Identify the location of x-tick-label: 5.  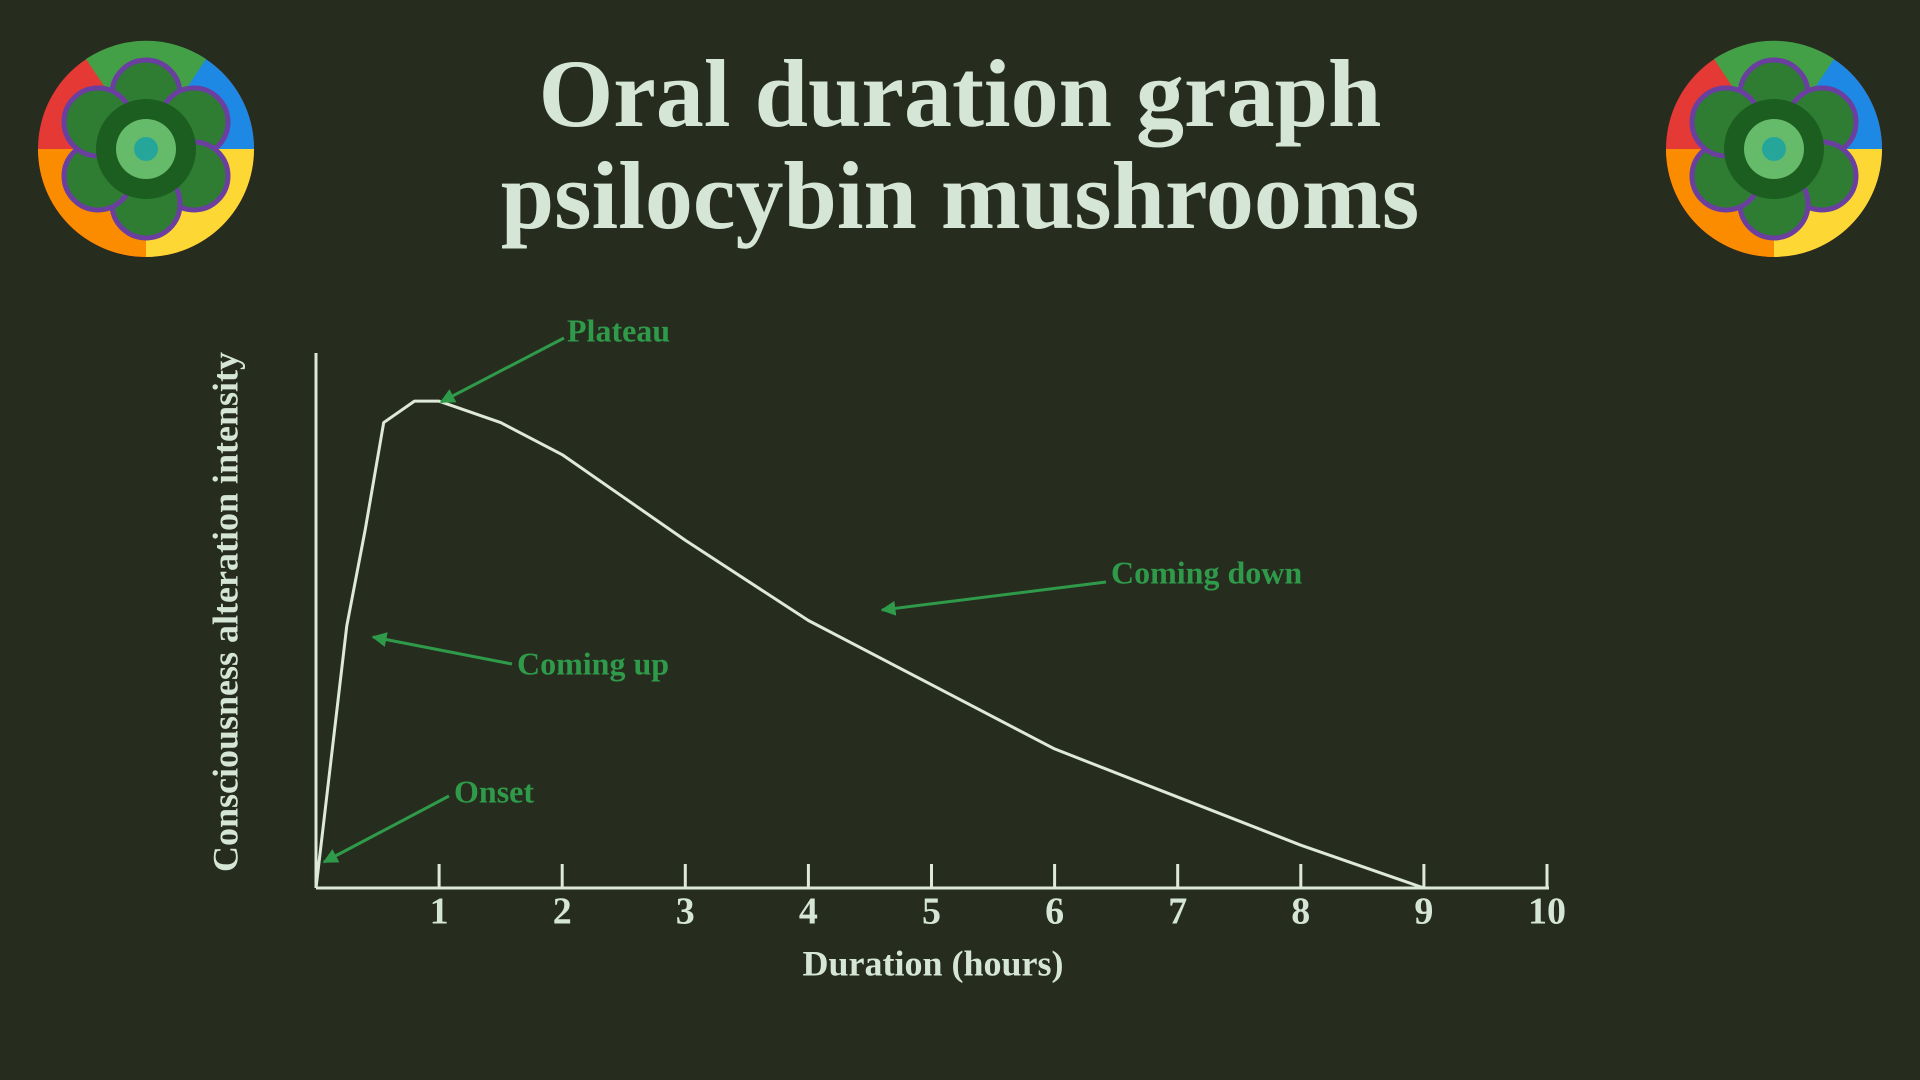
(931, 912).